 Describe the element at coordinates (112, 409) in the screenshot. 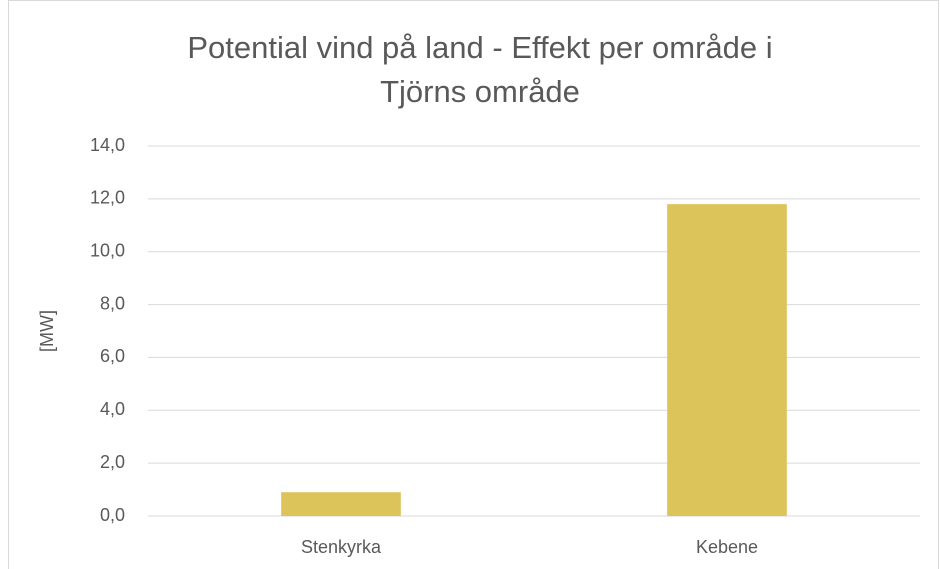

I see `y-tick-label: 4,0` at that location.